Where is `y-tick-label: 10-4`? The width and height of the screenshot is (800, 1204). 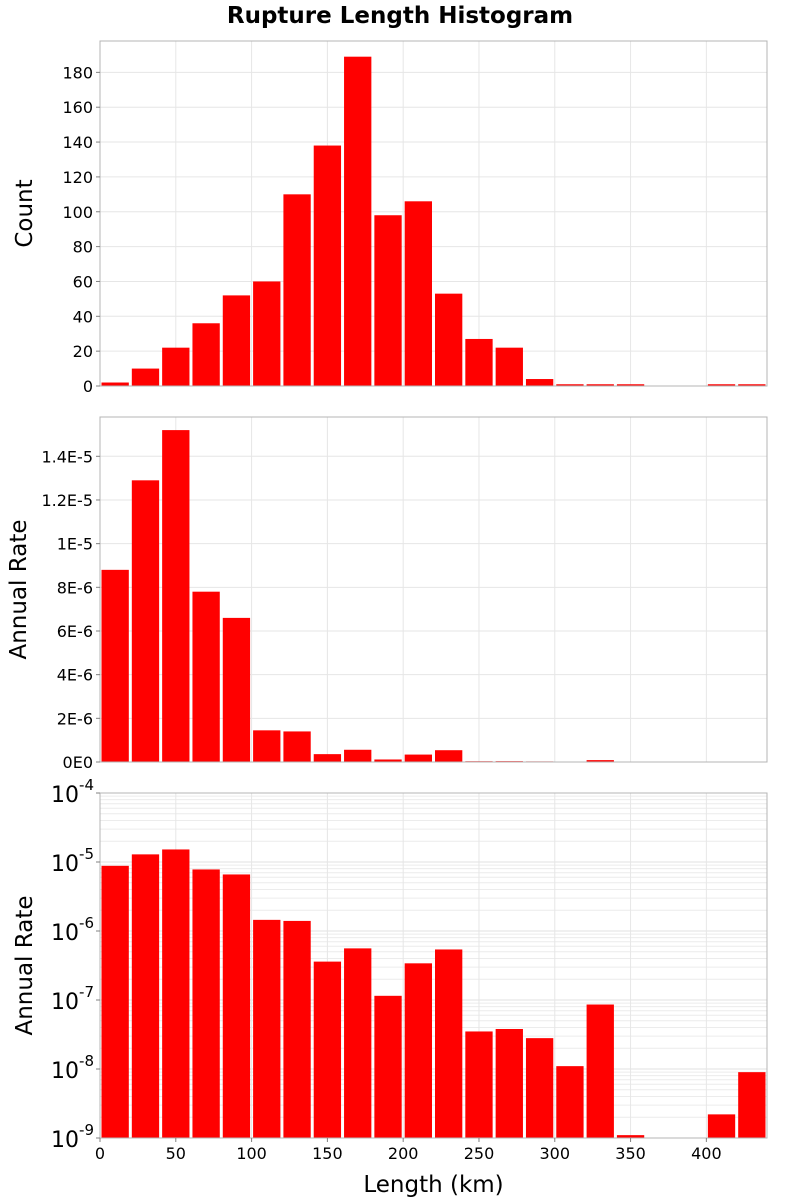
y-tick-label: 10-4 is located at coordinates (72, 792).